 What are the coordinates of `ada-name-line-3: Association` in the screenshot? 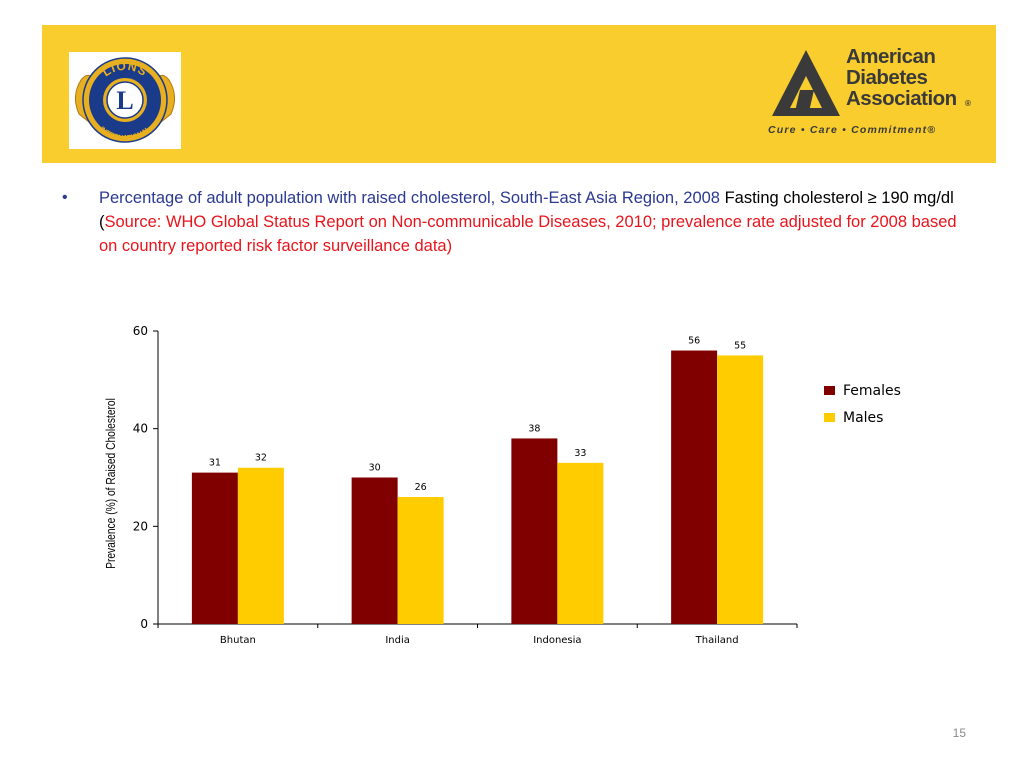 It's located at (901, 98).